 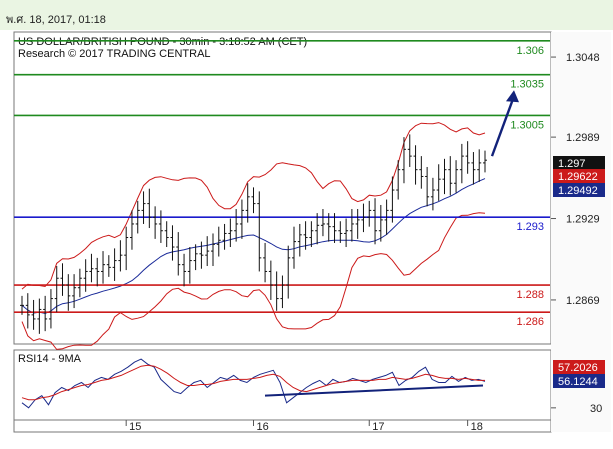 I want to click on price-tag-label: 56.1244, so click(x=578, y=382).